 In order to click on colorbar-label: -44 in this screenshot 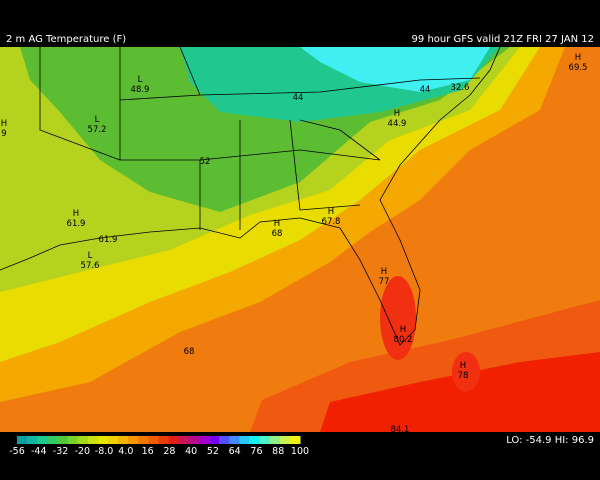, I will do `click(39, 451)`.